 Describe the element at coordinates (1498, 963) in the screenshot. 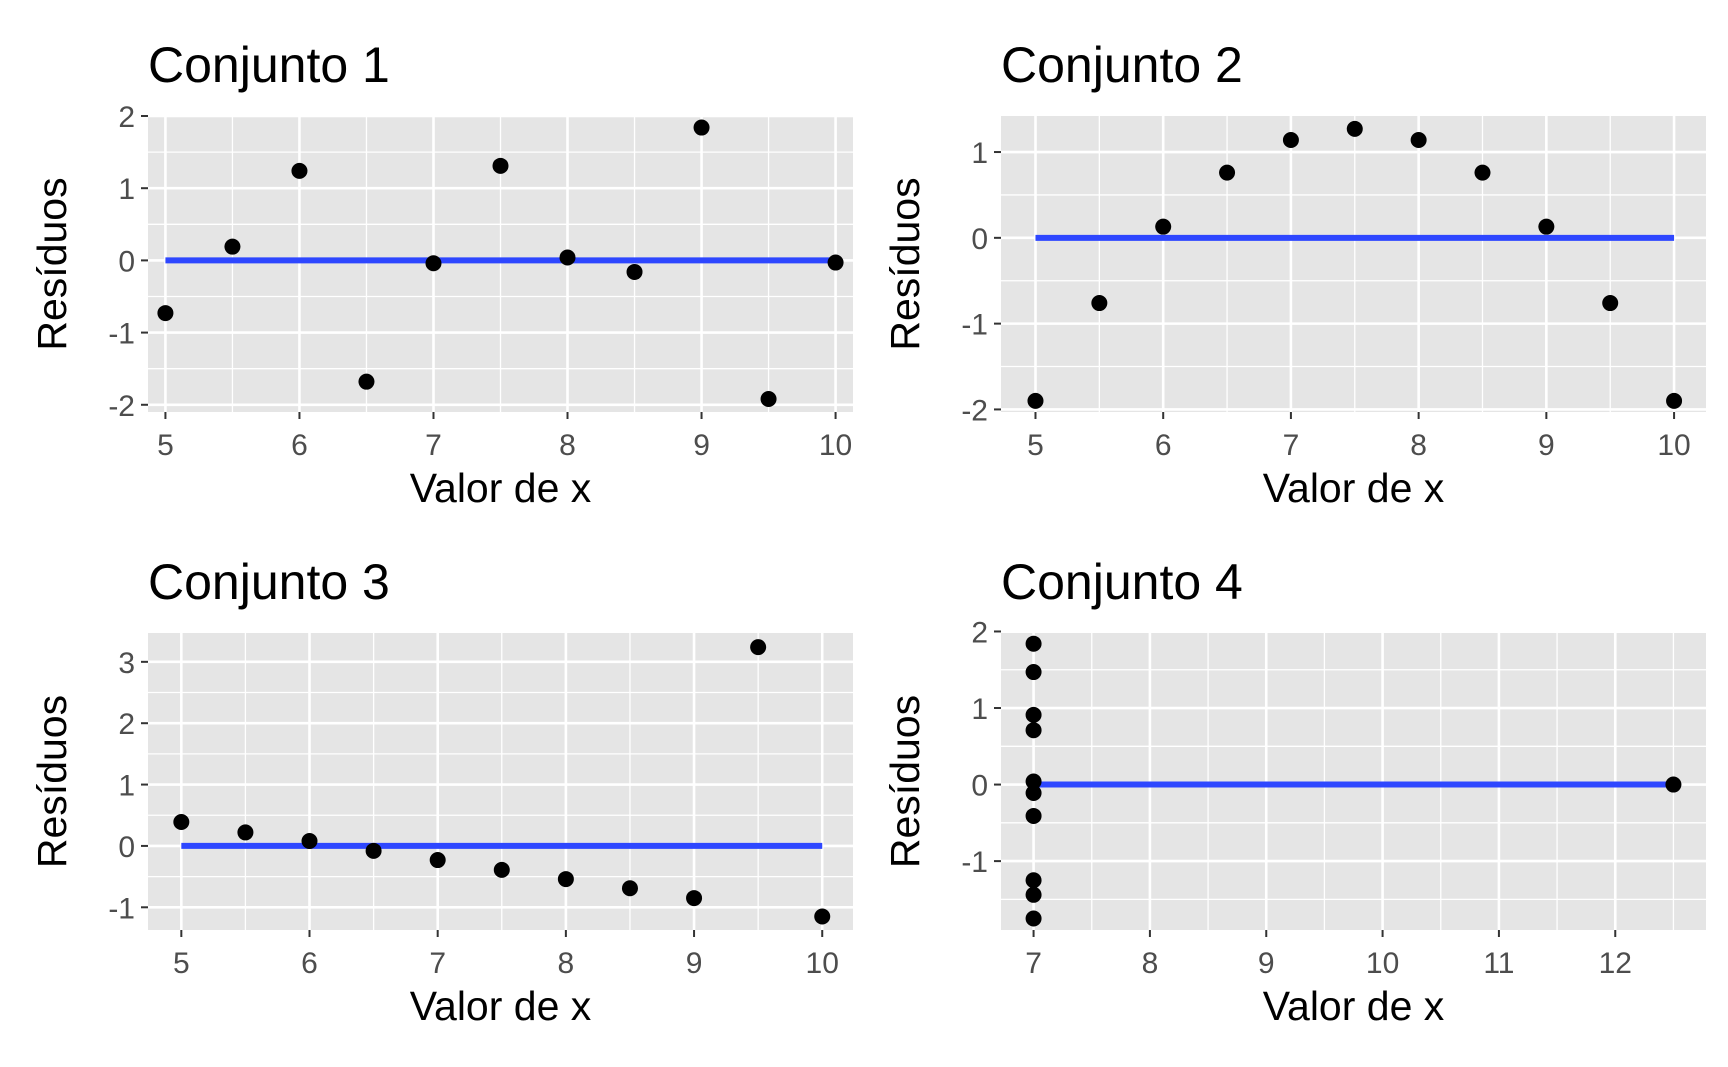

I see `x-tick-label: 11` at that location.